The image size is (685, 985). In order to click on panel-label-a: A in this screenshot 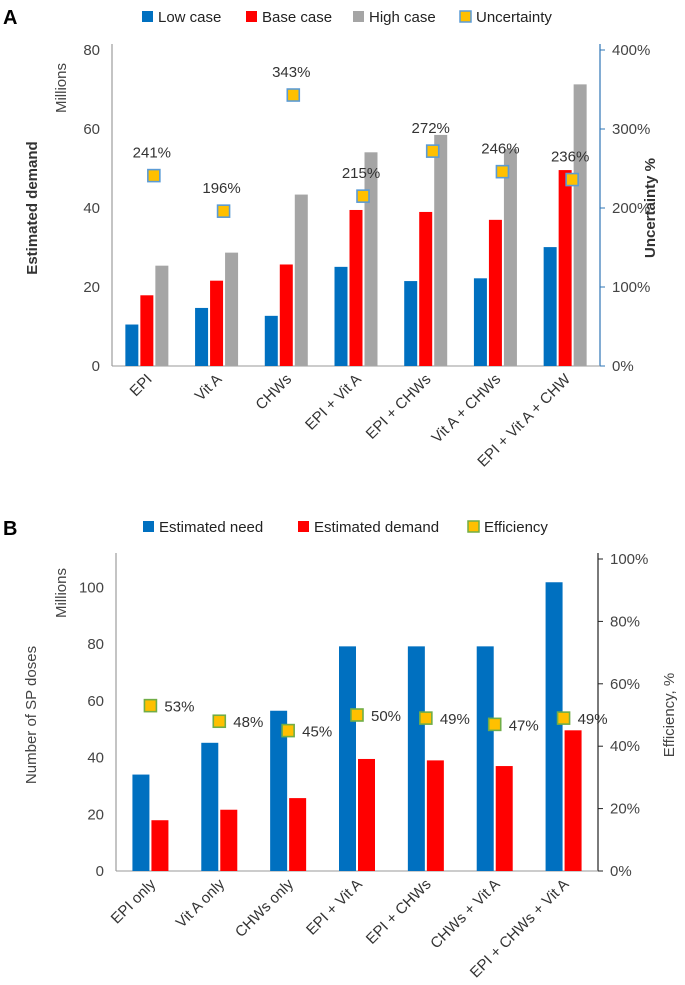, I will do `click(10, 18)`.